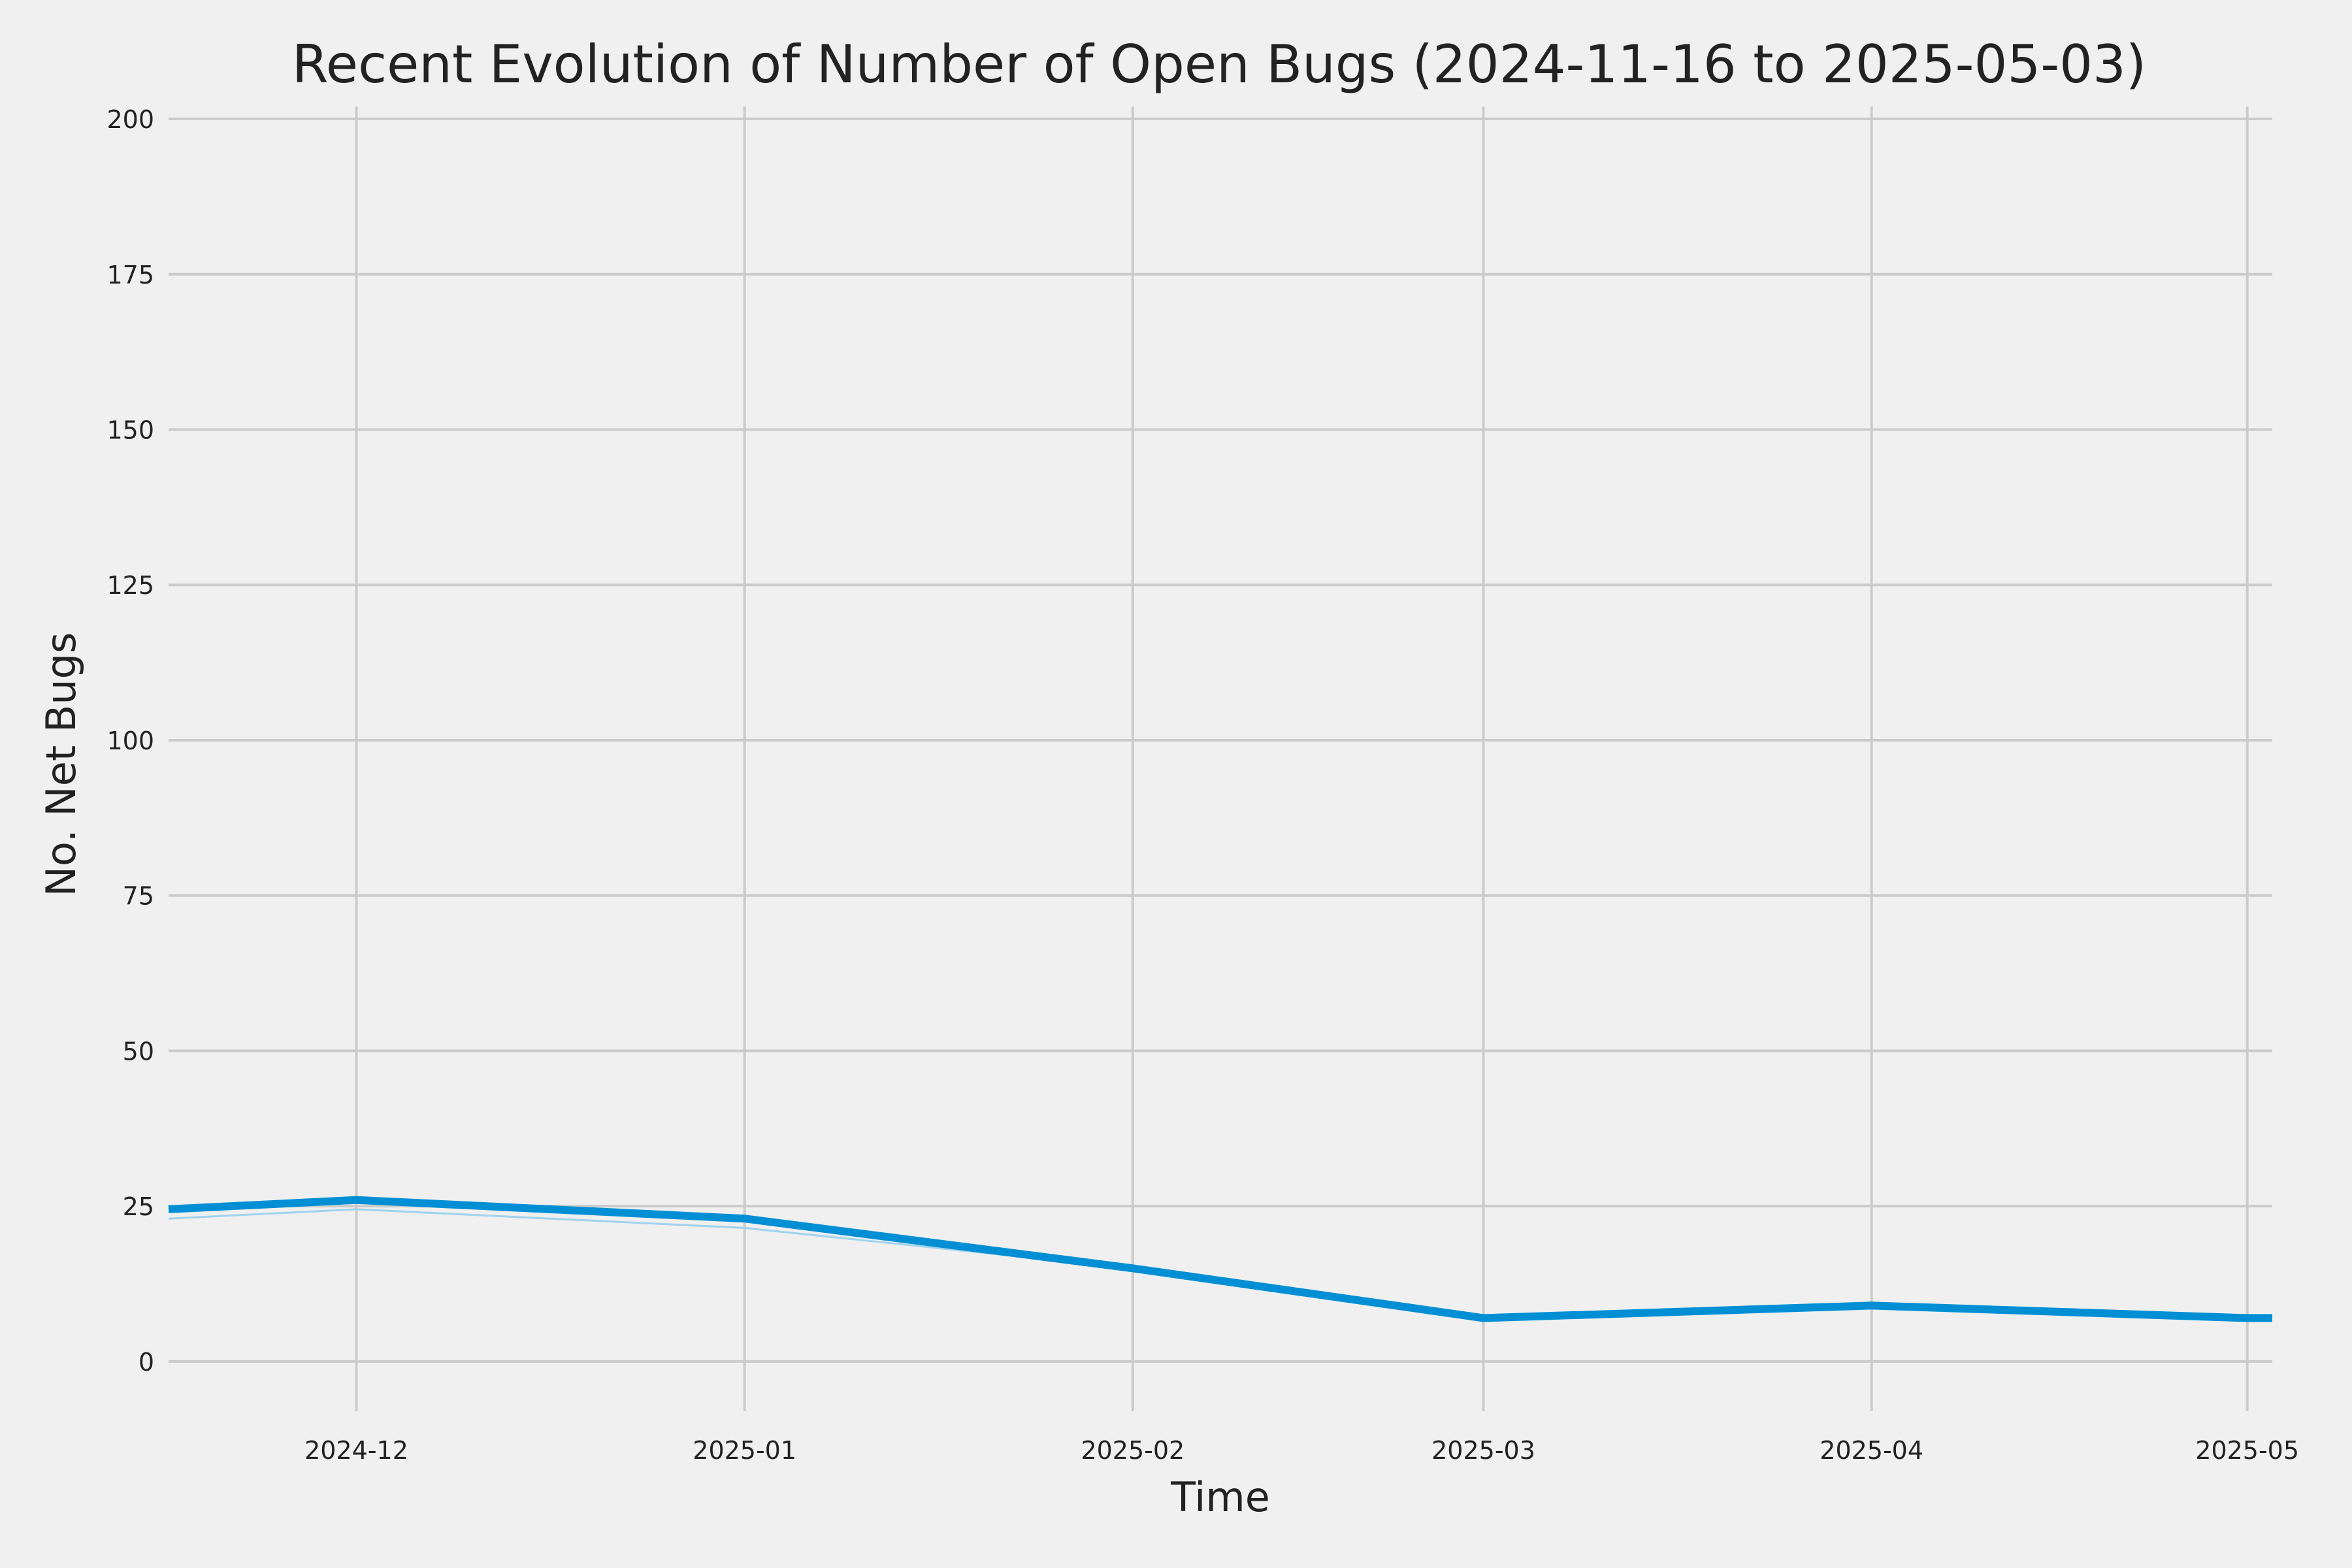 The image size is (2352, 1568). Describe the element at coordinates (138, 896) in the screenshot. I see `y-tick-label: 75` at that location.